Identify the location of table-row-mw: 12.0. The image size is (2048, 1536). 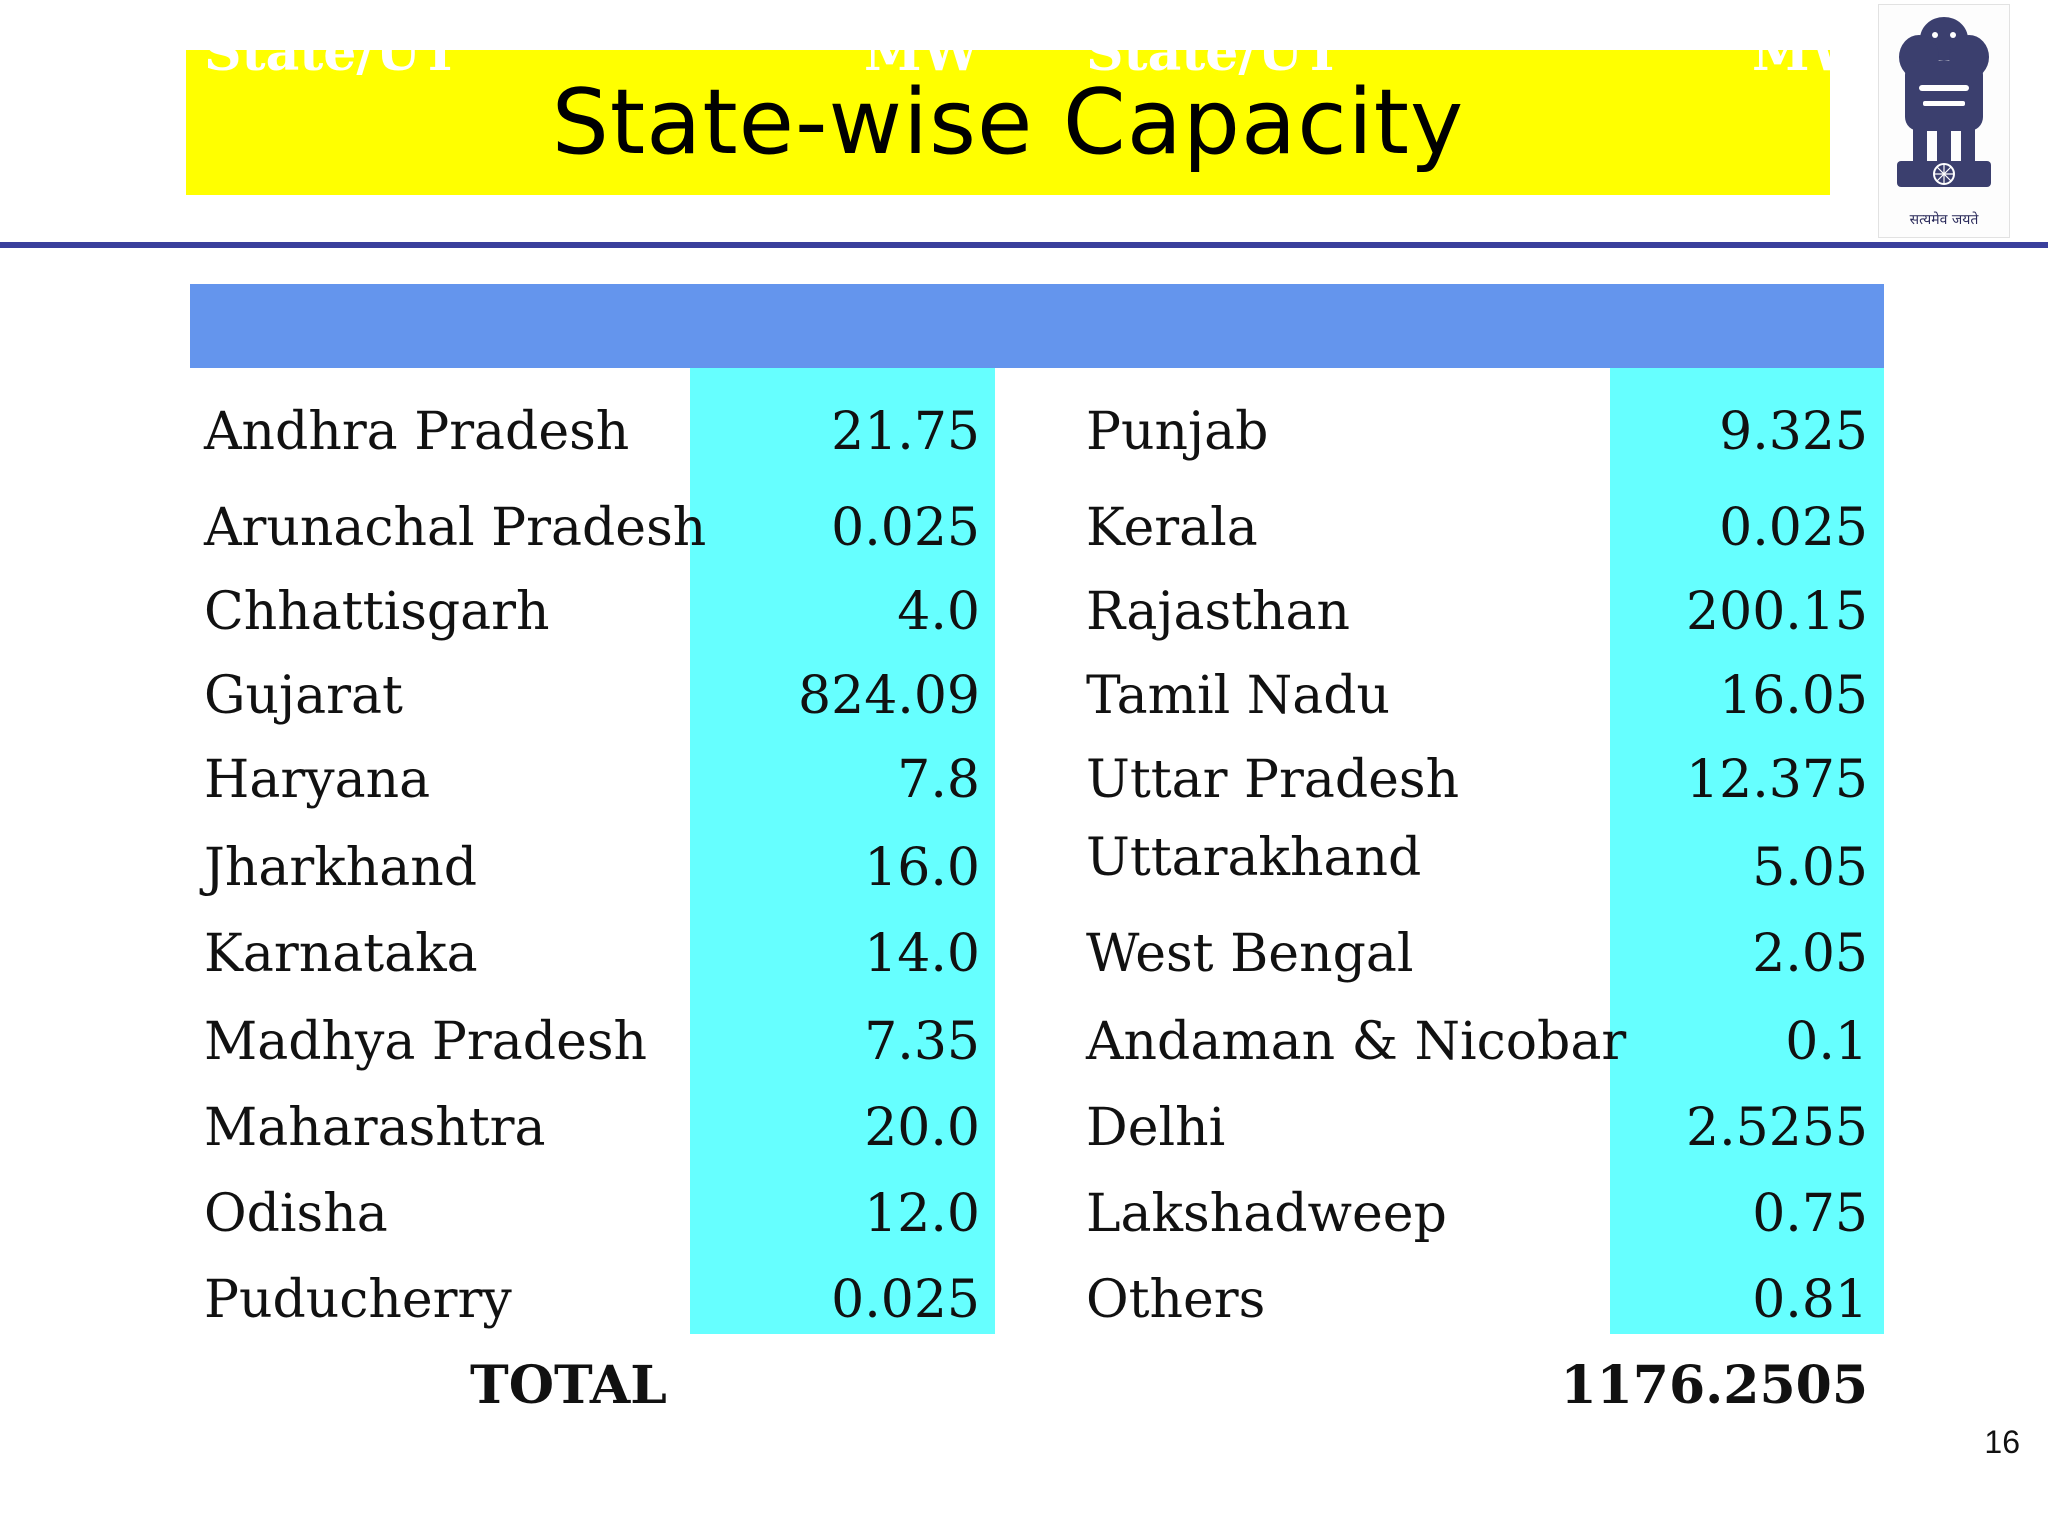
(922, 1214).